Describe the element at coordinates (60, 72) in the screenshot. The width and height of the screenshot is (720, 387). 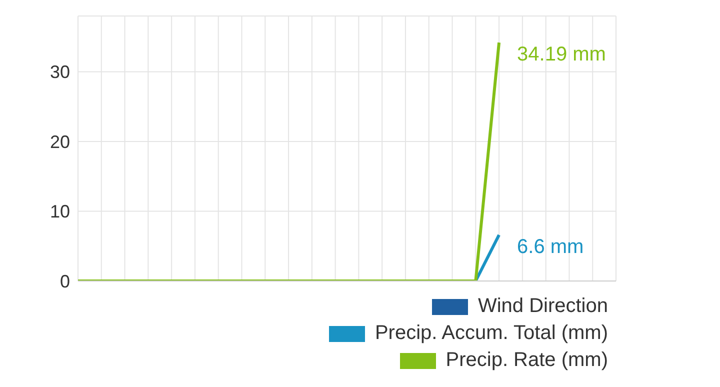
I see `y-tick-label: 30` at that location.